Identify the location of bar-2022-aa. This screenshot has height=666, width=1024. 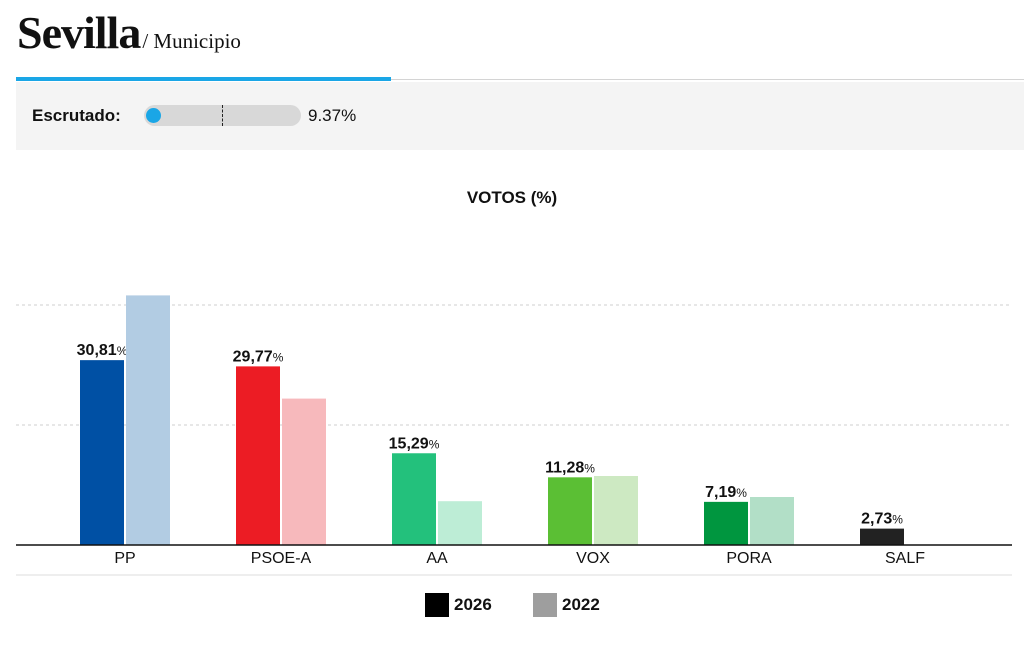
(460, 523).